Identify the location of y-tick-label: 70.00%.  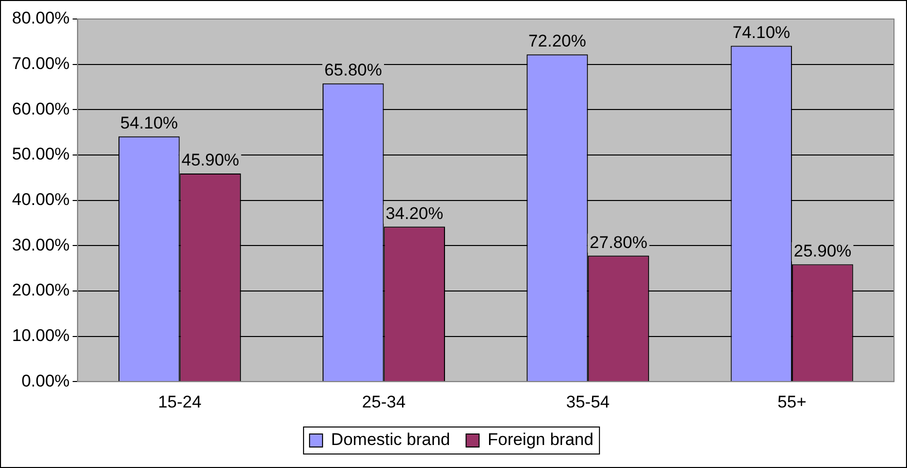
(41, 64).